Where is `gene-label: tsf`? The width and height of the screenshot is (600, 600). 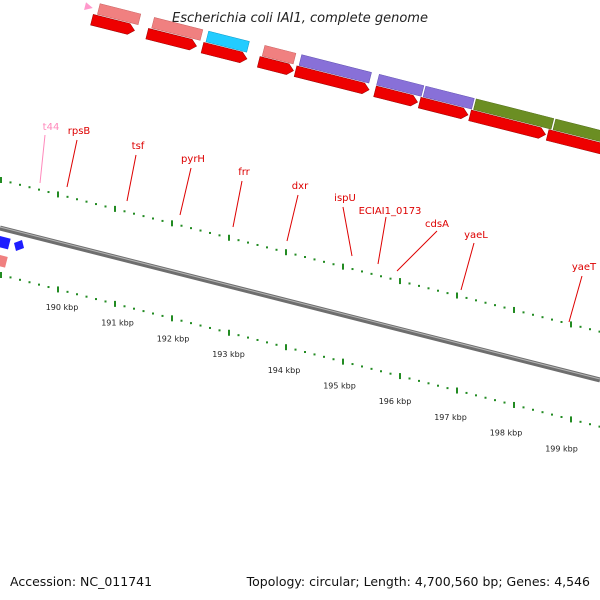
gene-label: tsf is located at coordinates (138, 146).